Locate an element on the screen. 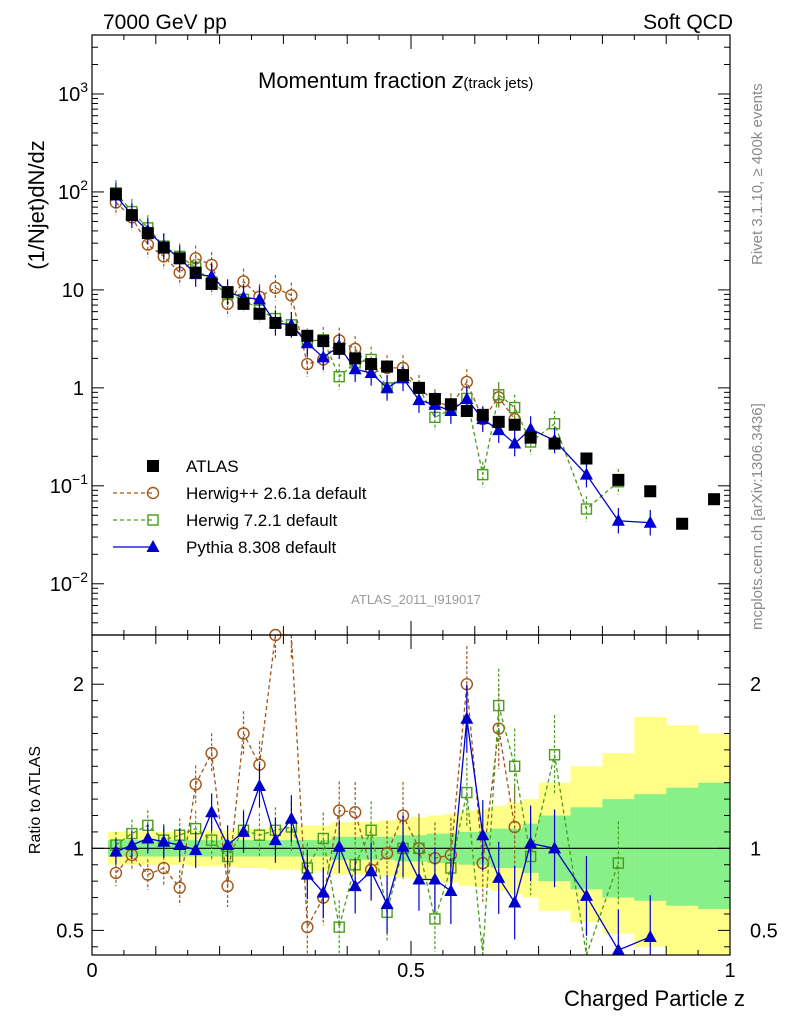 The height and width of the screenshot is (1024, 786). mcplots-label: mcplots.cern.ch [arXiv:1306.3436] is located at coordinates (757, 516).